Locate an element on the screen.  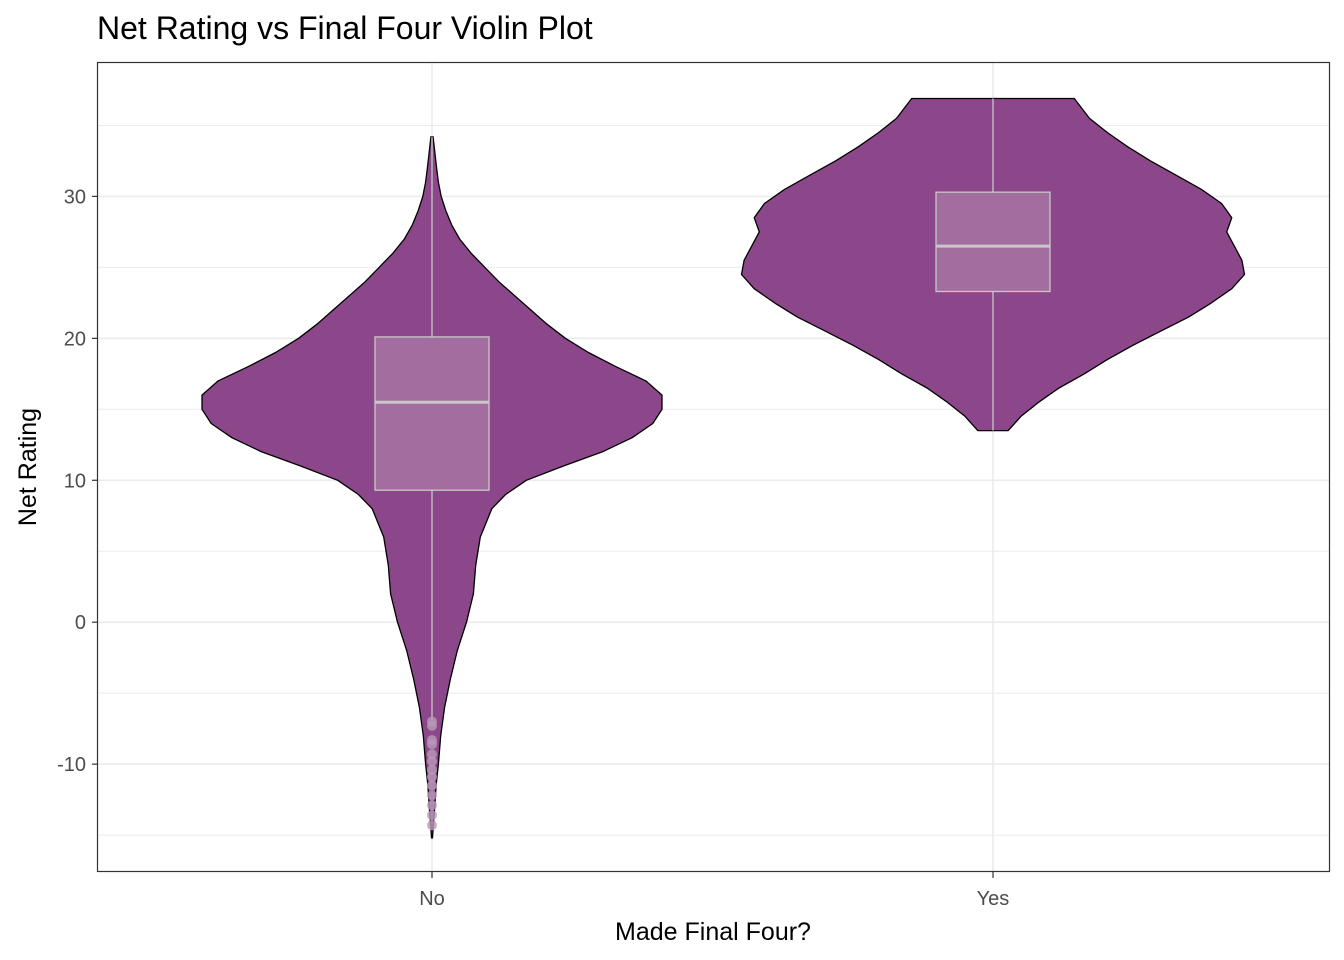
x-axis-title: Made Final Four? is located at coordinates (713, 932).